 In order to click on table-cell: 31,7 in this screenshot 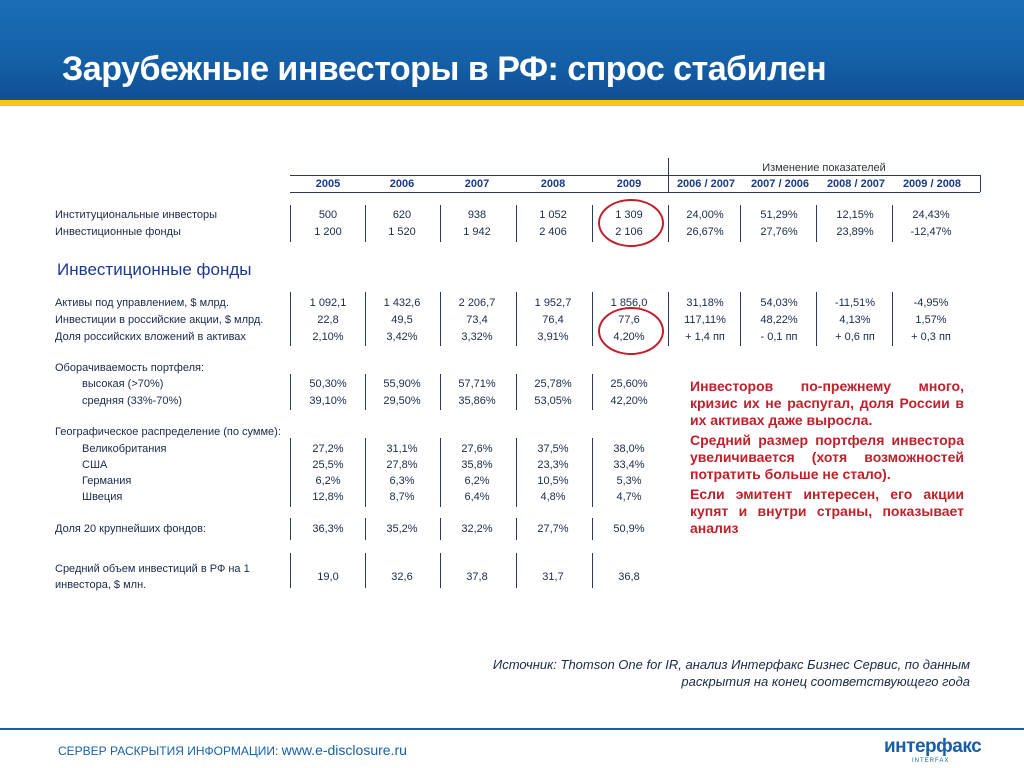, I will do `click(553, 577)`.